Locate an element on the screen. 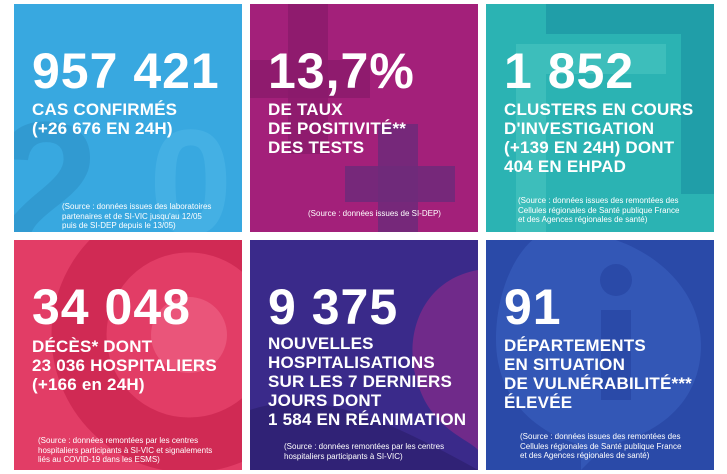  source-line: hospitaliers participants à SI-VIC) is located at coordinates (343, 456).